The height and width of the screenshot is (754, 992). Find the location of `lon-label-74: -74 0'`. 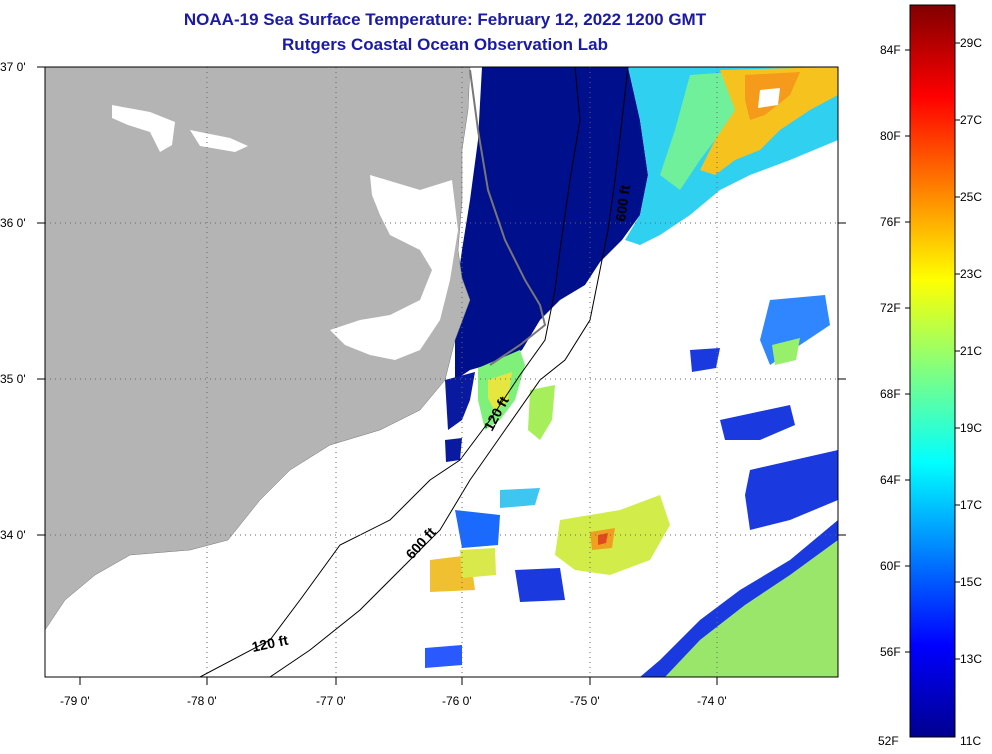

lon-label-74: -74 0' is located at coordinates (712, 701).